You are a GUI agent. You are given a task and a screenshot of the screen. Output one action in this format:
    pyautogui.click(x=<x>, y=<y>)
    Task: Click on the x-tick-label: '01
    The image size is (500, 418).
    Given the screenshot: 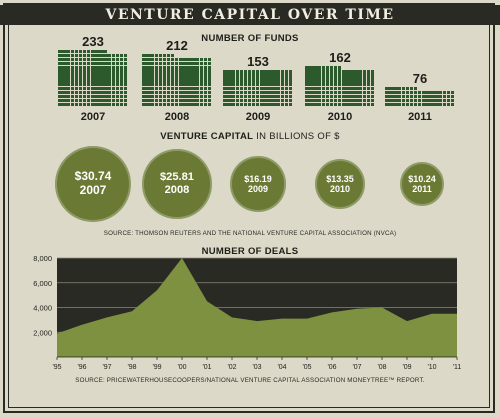 What is the action you would take?
    pyautogui.click(x=206, y=367)
    